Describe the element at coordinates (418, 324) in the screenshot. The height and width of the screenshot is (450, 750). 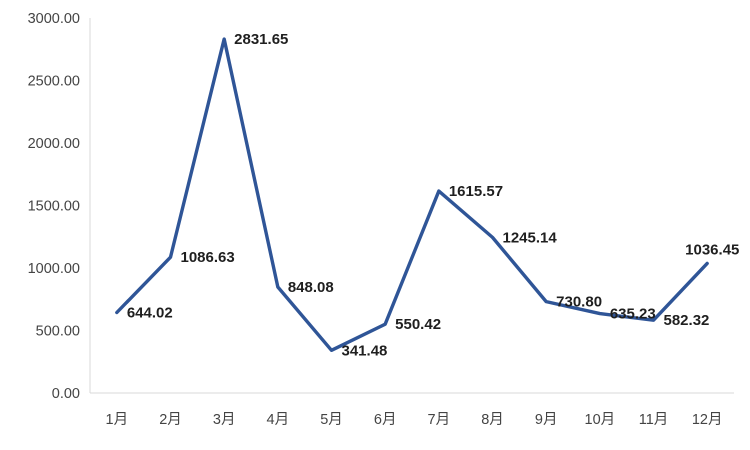
I see `data-label: 550.42` at that location.